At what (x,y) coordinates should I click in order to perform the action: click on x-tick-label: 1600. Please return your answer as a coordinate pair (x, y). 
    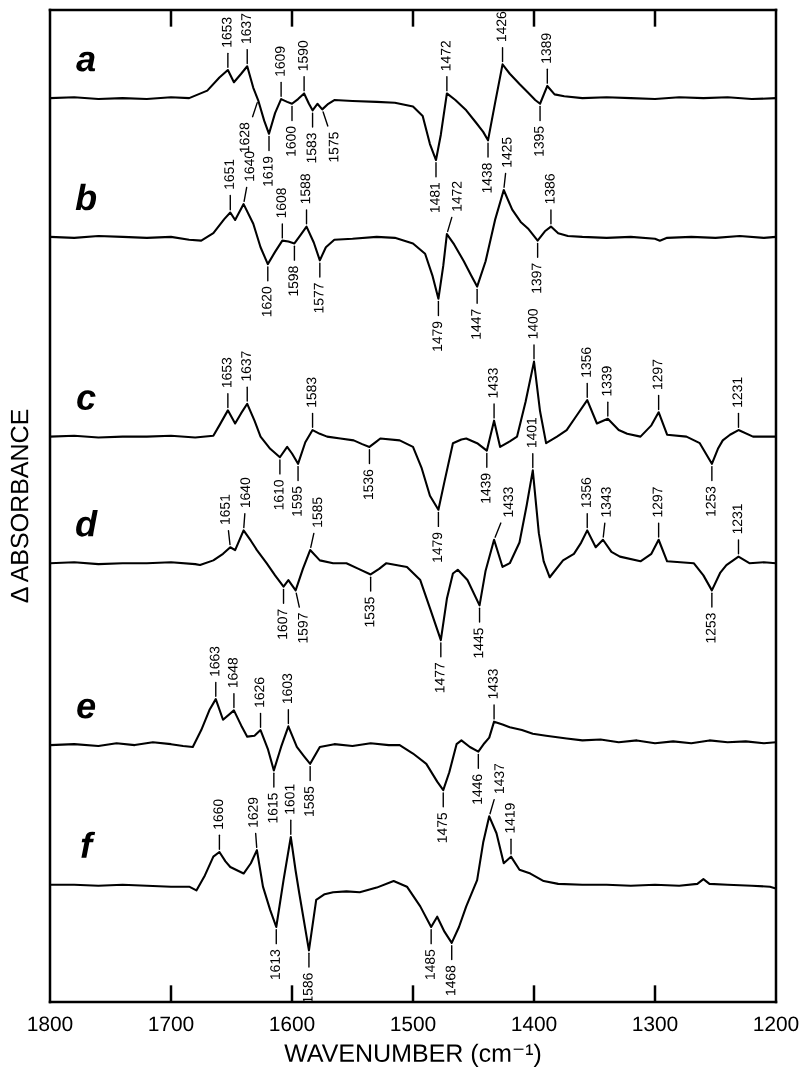
    Looking at the image, I should click on (292, 1024).